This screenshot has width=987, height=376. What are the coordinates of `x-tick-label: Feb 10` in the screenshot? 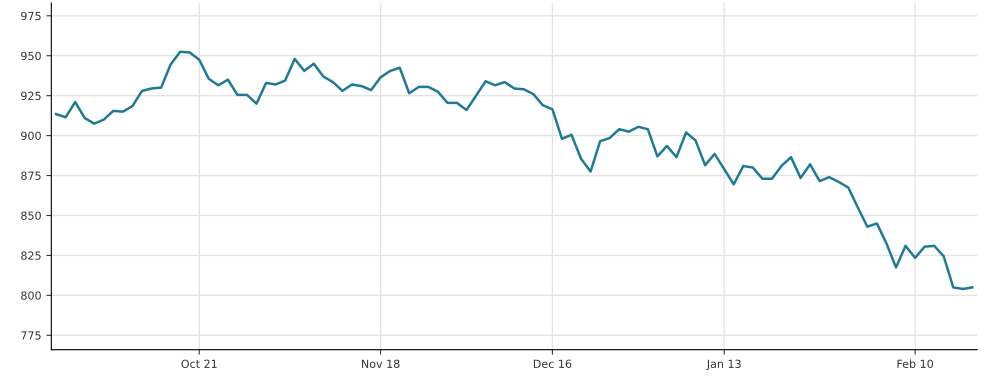 It's located at (916, 363).